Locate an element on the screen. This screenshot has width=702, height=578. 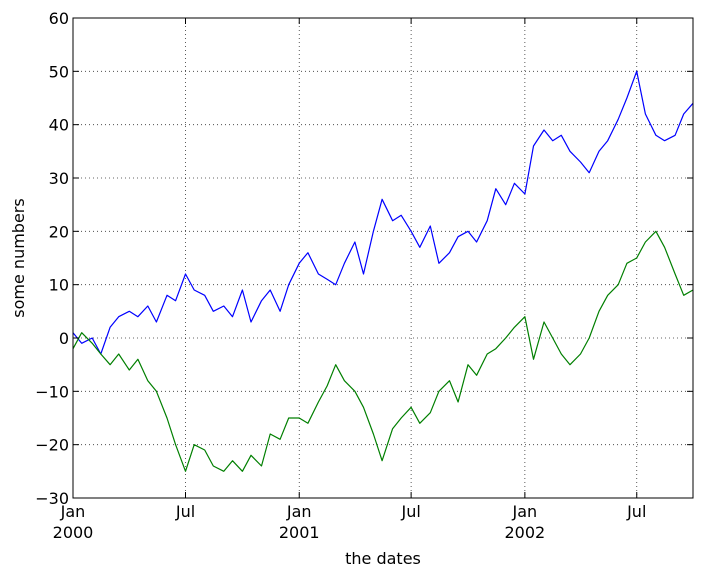
y-tick-label: 40 is located at coordinates (59, 125).